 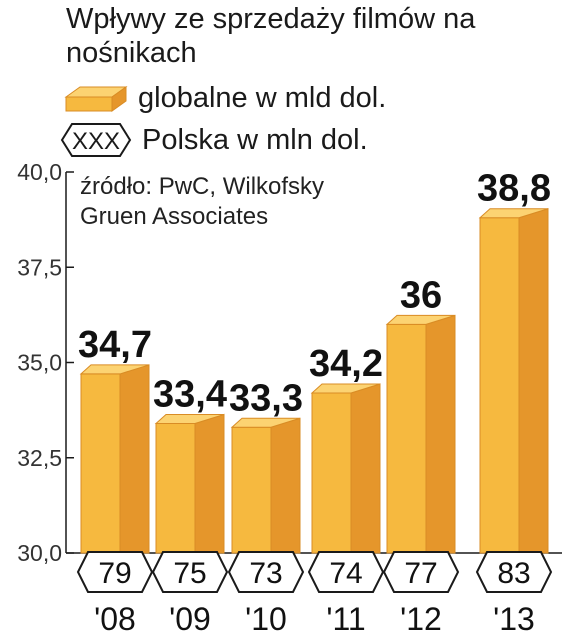 I want to click on data-label-global-4: 36, so click(x=421, y=295).